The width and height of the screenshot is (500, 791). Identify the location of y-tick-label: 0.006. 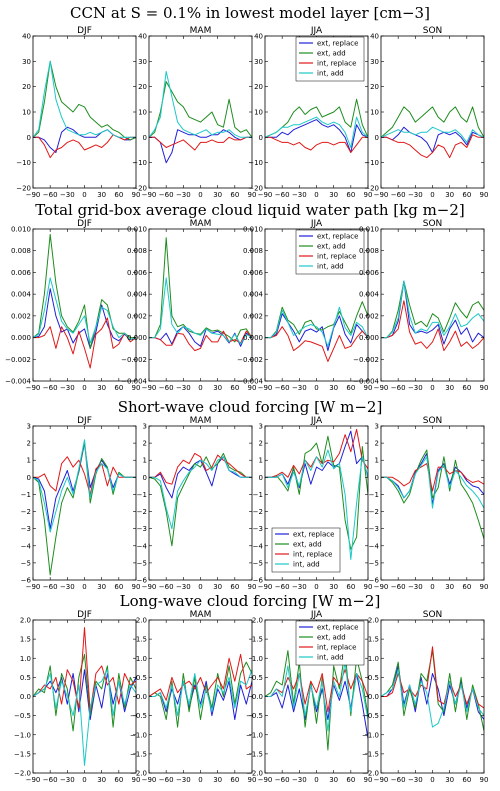
(369, 273).